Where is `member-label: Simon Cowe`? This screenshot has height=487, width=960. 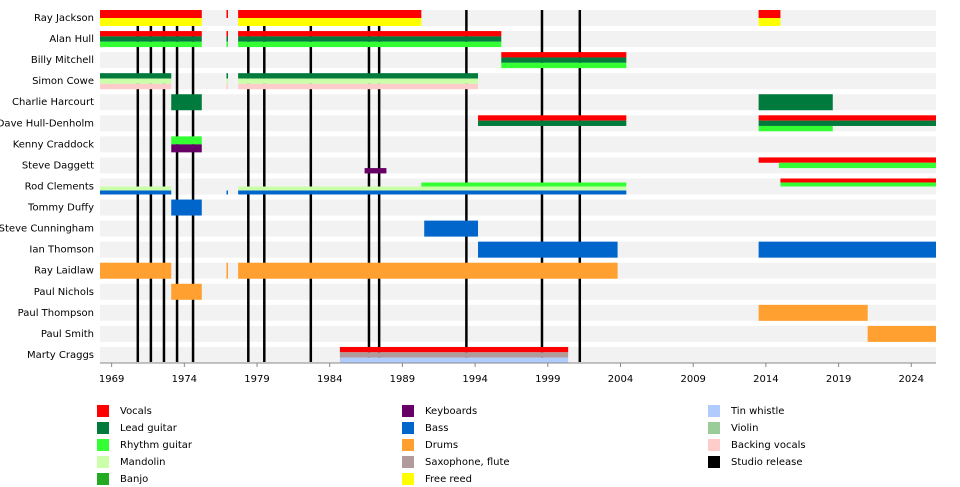 member-label: Simon Cowe is located at coordinates (63, 81).